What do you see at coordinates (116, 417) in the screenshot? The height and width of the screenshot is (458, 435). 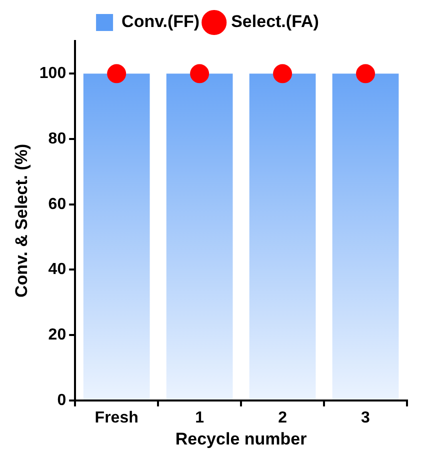 I see `x-tick-label: Fresh` at bounding box center [116, 417].